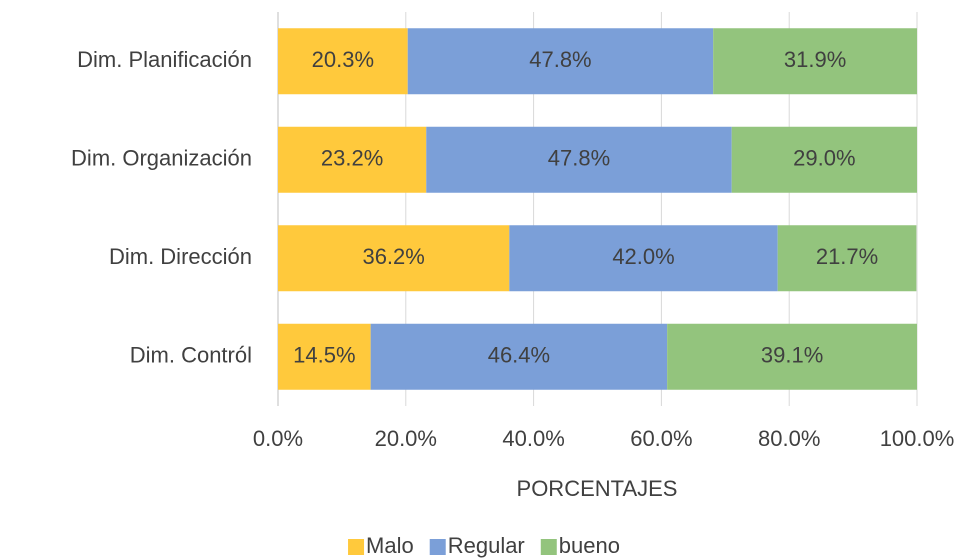 The image size is (968, 560). I want to click on data-label: 29.0%, so click(824, 158).